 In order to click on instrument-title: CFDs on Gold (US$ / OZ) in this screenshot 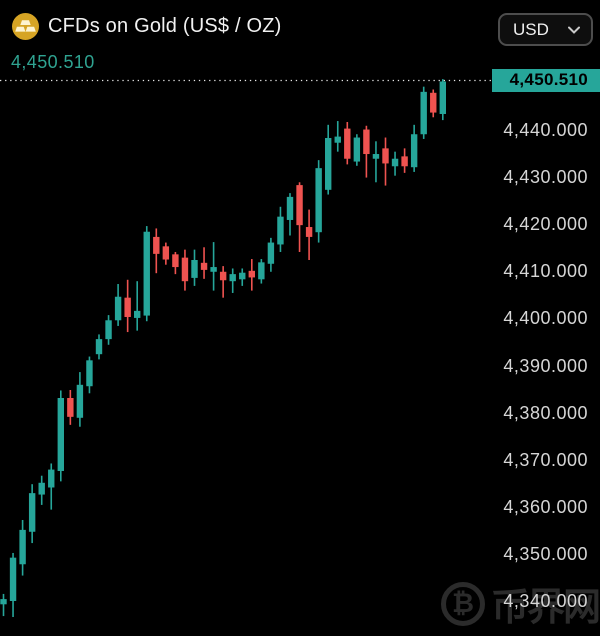, I will do `click(165, 26)`.